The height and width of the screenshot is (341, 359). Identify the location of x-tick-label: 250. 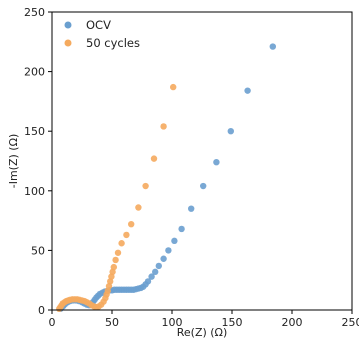
(350, 322).